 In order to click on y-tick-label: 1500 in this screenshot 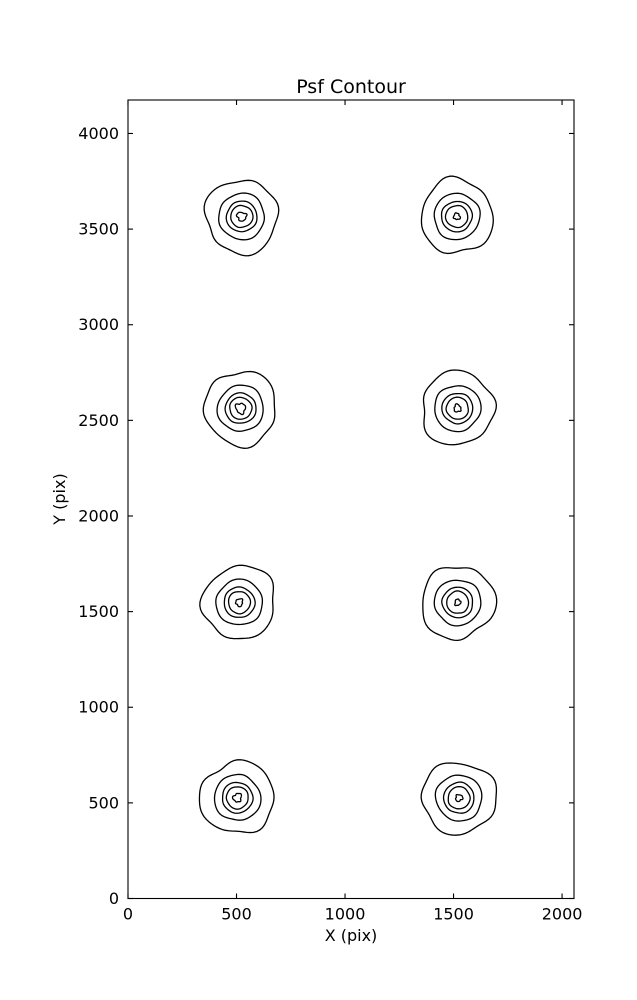, I will do `click(98, 611)`.